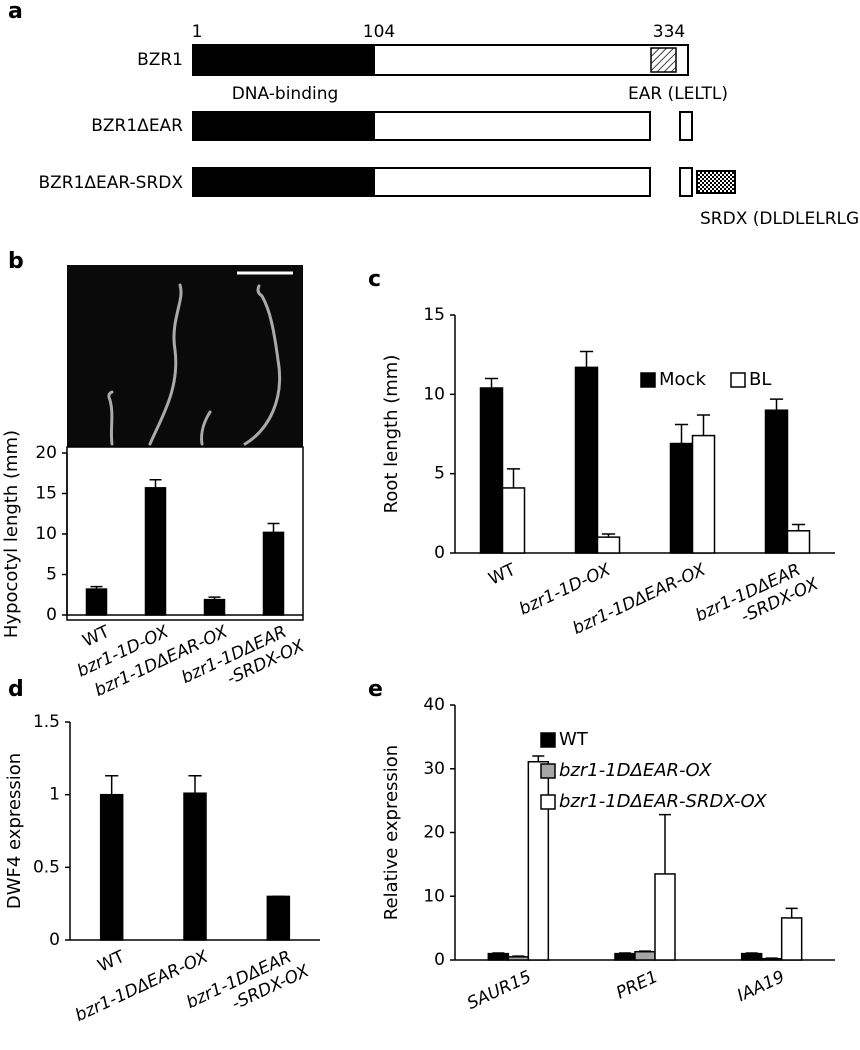 This screenshot has width=860, height=1050. I want to click on x-tick-label: WT, so click(112, 962).